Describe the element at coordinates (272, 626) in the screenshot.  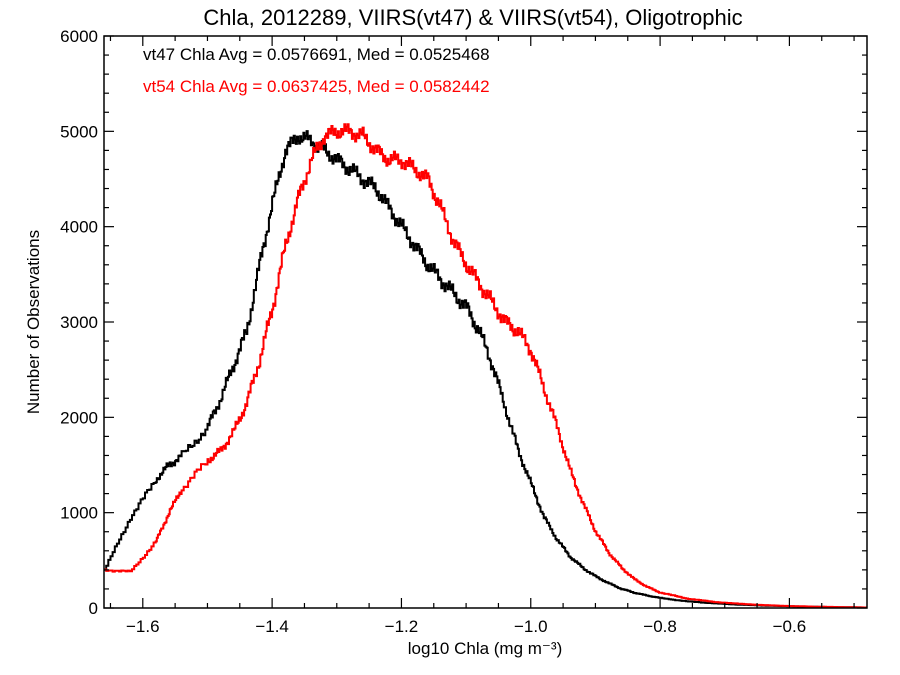
I see `x-tick-label: −1.4` at that location.